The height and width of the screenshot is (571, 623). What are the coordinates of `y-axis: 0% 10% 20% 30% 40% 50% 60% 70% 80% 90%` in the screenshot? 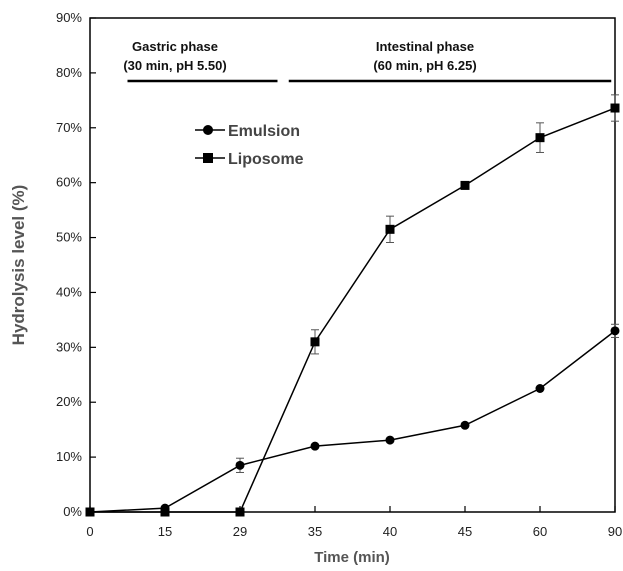 It's located at (76, 264).